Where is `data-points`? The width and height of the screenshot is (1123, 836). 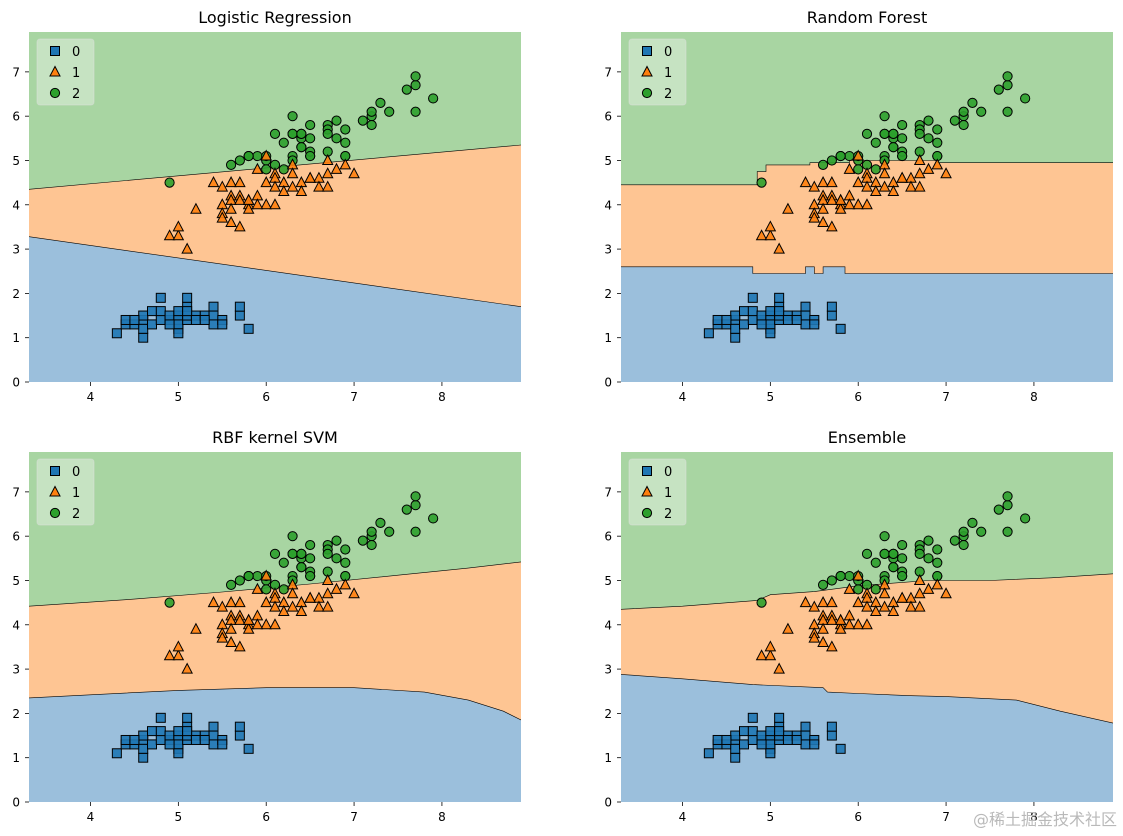
data-points is located at coordinates (867, 627).